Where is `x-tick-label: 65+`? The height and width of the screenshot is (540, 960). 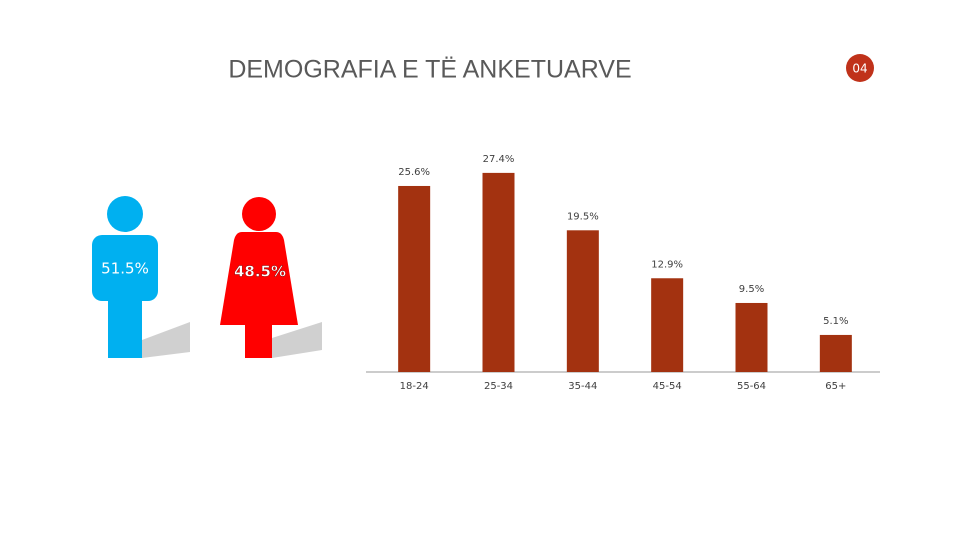
x-tick-label: 65+ is located at coordinates (835, 386).